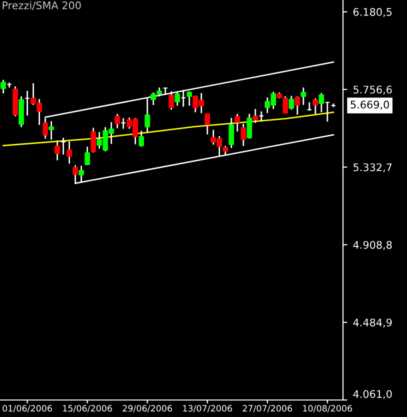 Image resolution: width=407 pixels, height=417 pixels. I want to click on y-tick-label: 5.332,7, so click(373, 167).